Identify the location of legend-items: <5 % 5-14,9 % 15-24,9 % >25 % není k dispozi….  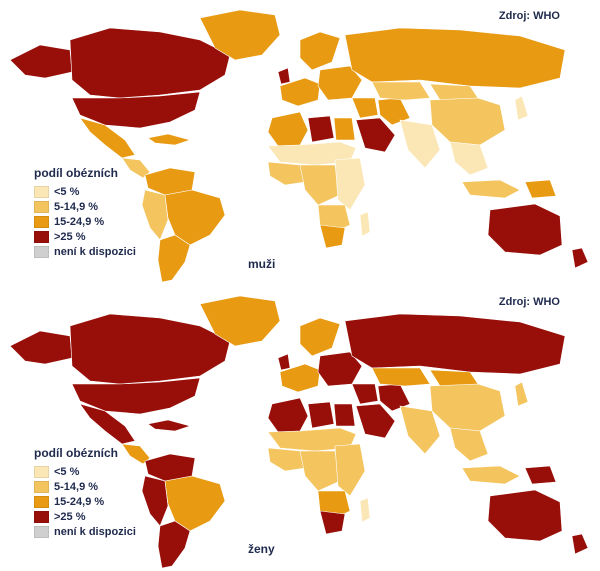
(85, 222).